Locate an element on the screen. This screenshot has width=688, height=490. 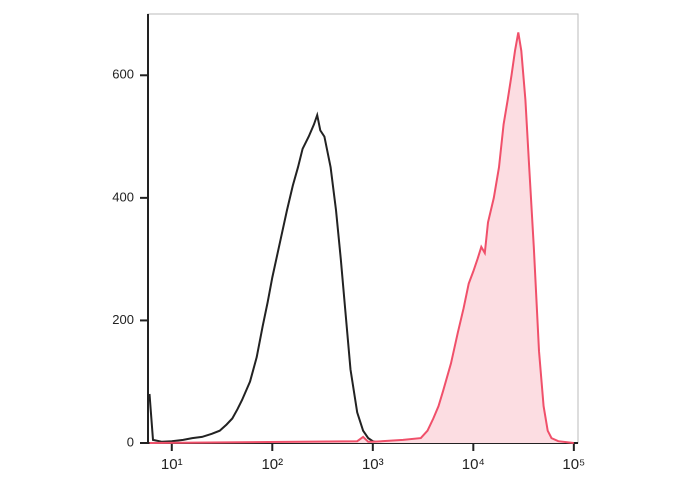
y-tick-label: 400 is located at coordinates (123, 196).